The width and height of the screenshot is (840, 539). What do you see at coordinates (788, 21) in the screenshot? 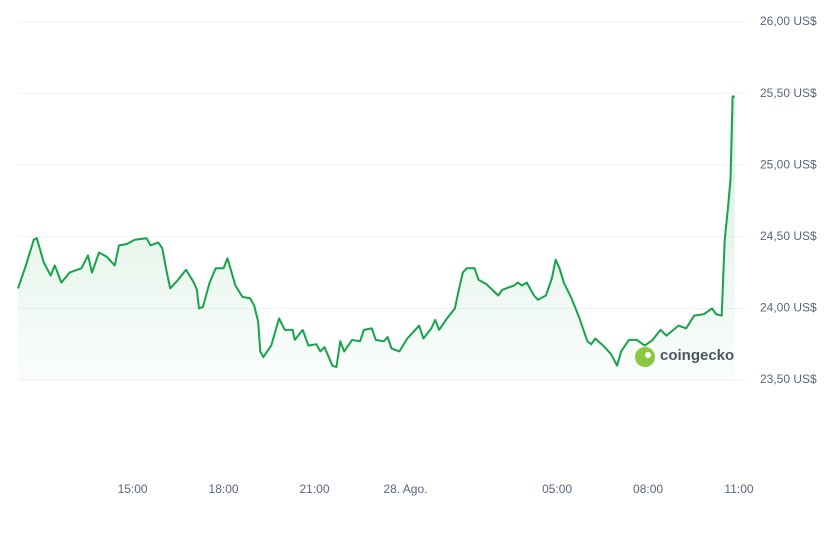
I see `y-tick-label: 26,00 US$` at bounding box center [788, 21].